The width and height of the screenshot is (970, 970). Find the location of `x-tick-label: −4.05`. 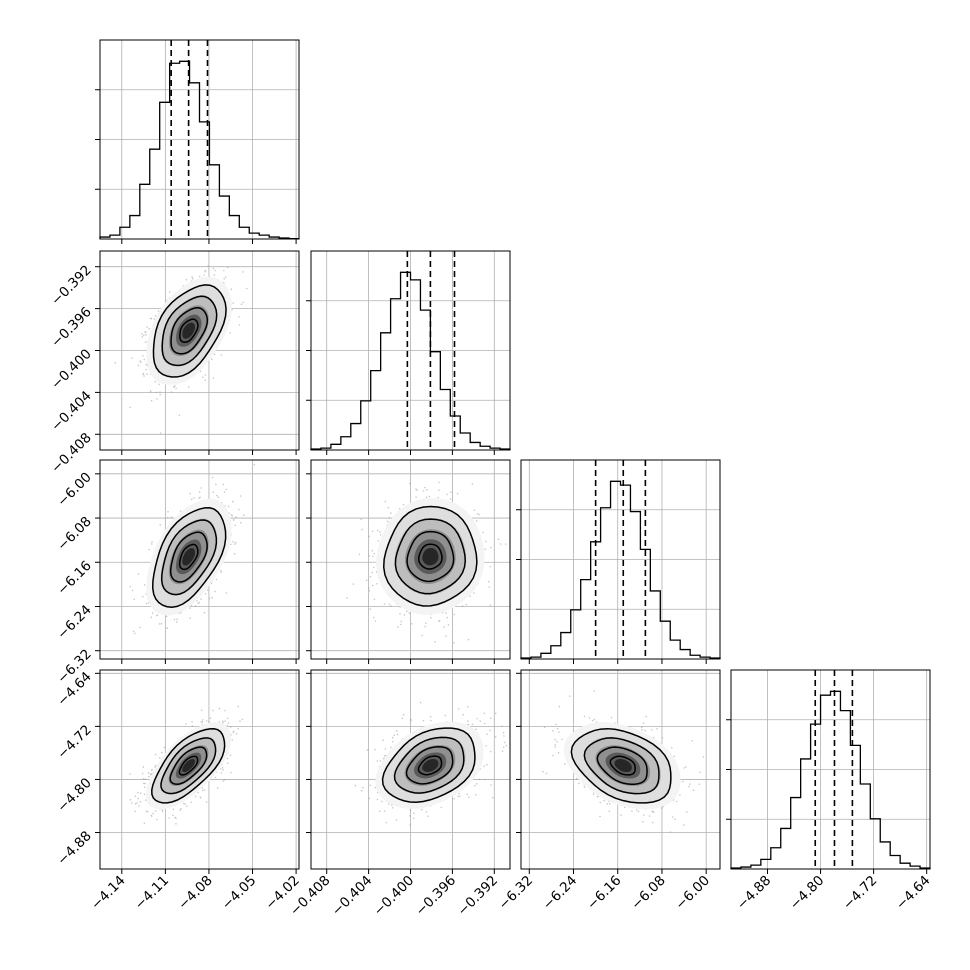

x-tick-label: −4.05 is located at coordinates (239, 893).